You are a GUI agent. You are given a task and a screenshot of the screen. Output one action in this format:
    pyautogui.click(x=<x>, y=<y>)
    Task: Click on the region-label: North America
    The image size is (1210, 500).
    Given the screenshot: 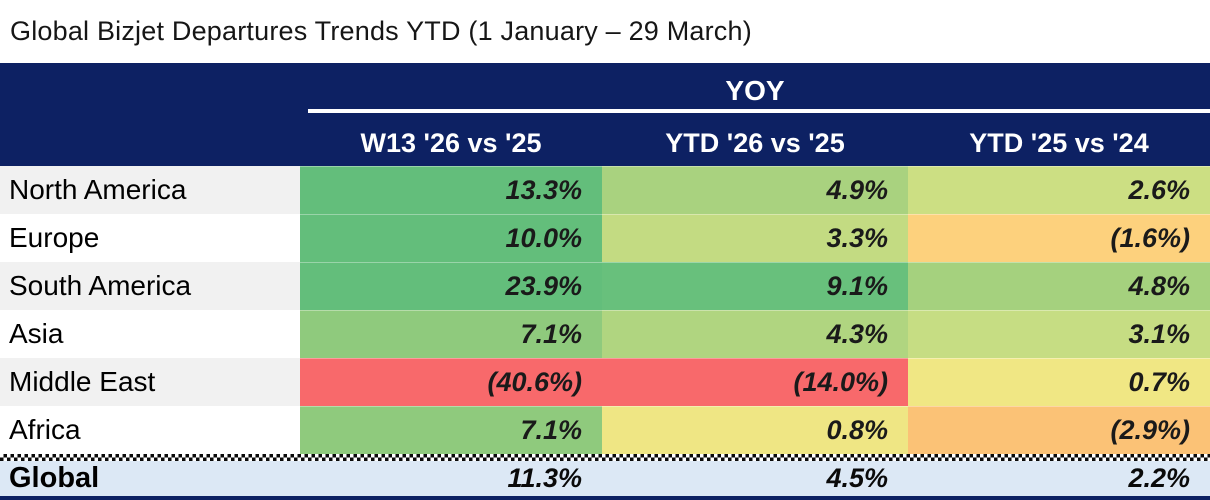 What is the action you would take?
    pyautogui.click(x=150, y=190)
    